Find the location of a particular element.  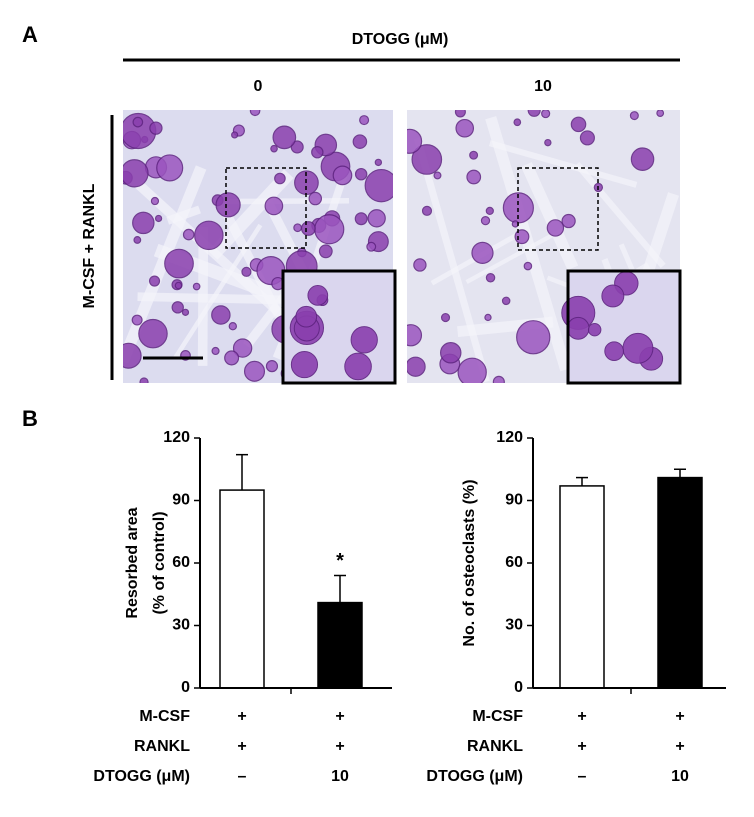

condition-label: DTOGG (μM) is located at coordinates (474, 776).